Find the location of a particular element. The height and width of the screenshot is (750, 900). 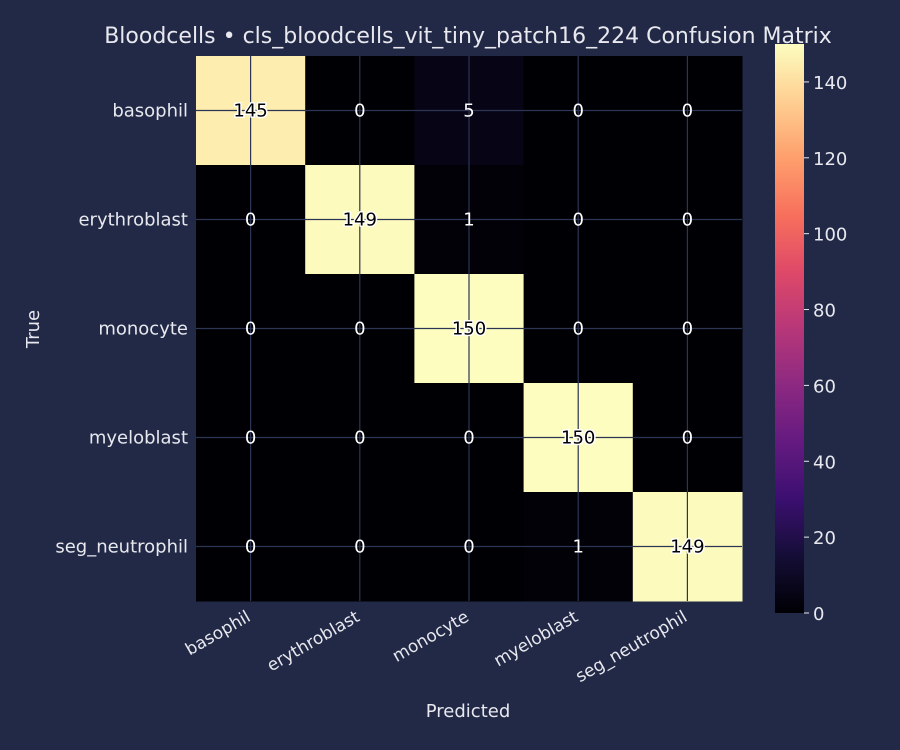

y-tick-label: monocyte is located at coordinates (143, 329).